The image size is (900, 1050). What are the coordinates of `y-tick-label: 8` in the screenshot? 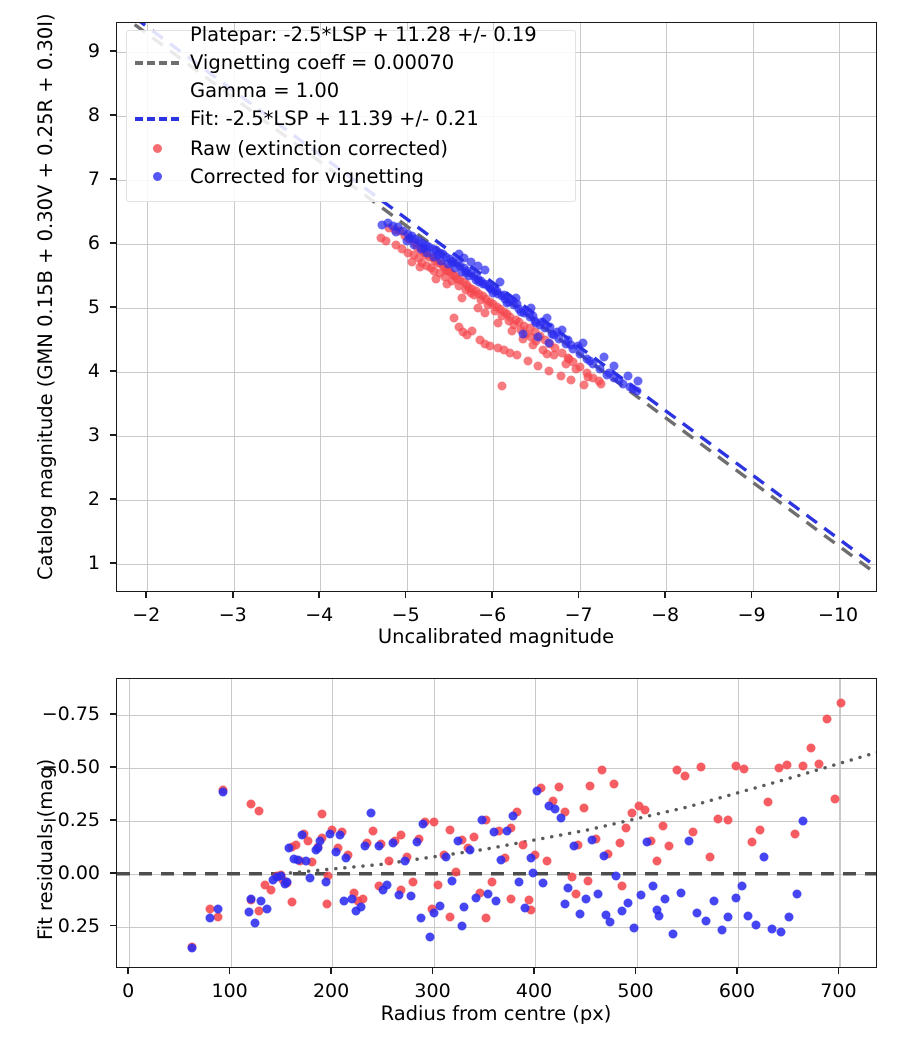 It's located at (93, 114).